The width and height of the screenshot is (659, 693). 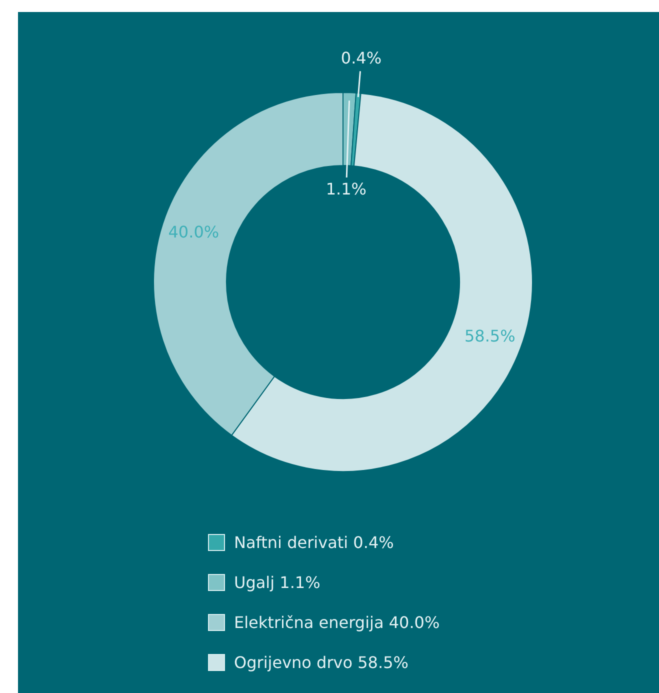 I want to click on data-label: 1.1%, so click(x=346, y=189).